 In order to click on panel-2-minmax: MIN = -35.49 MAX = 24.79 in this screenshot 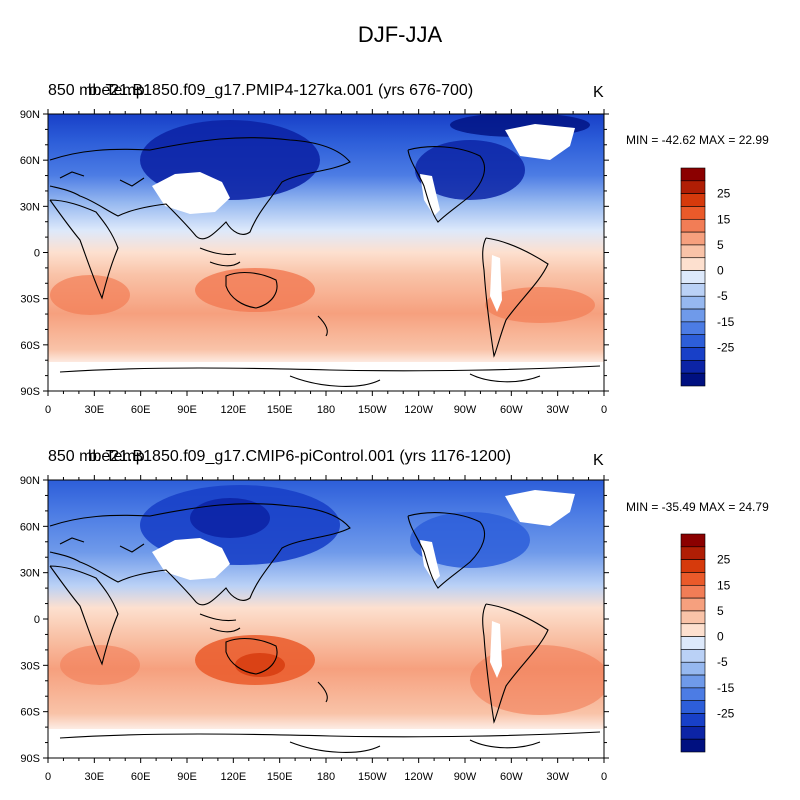, I will do `click(697, 507)`.